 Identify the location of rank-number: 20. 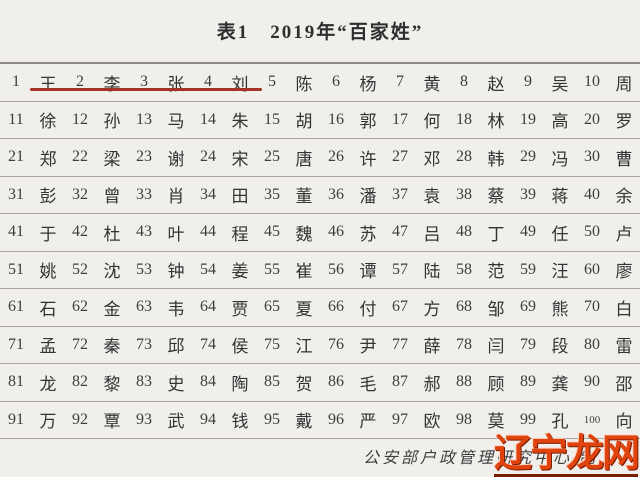
(592, 119).